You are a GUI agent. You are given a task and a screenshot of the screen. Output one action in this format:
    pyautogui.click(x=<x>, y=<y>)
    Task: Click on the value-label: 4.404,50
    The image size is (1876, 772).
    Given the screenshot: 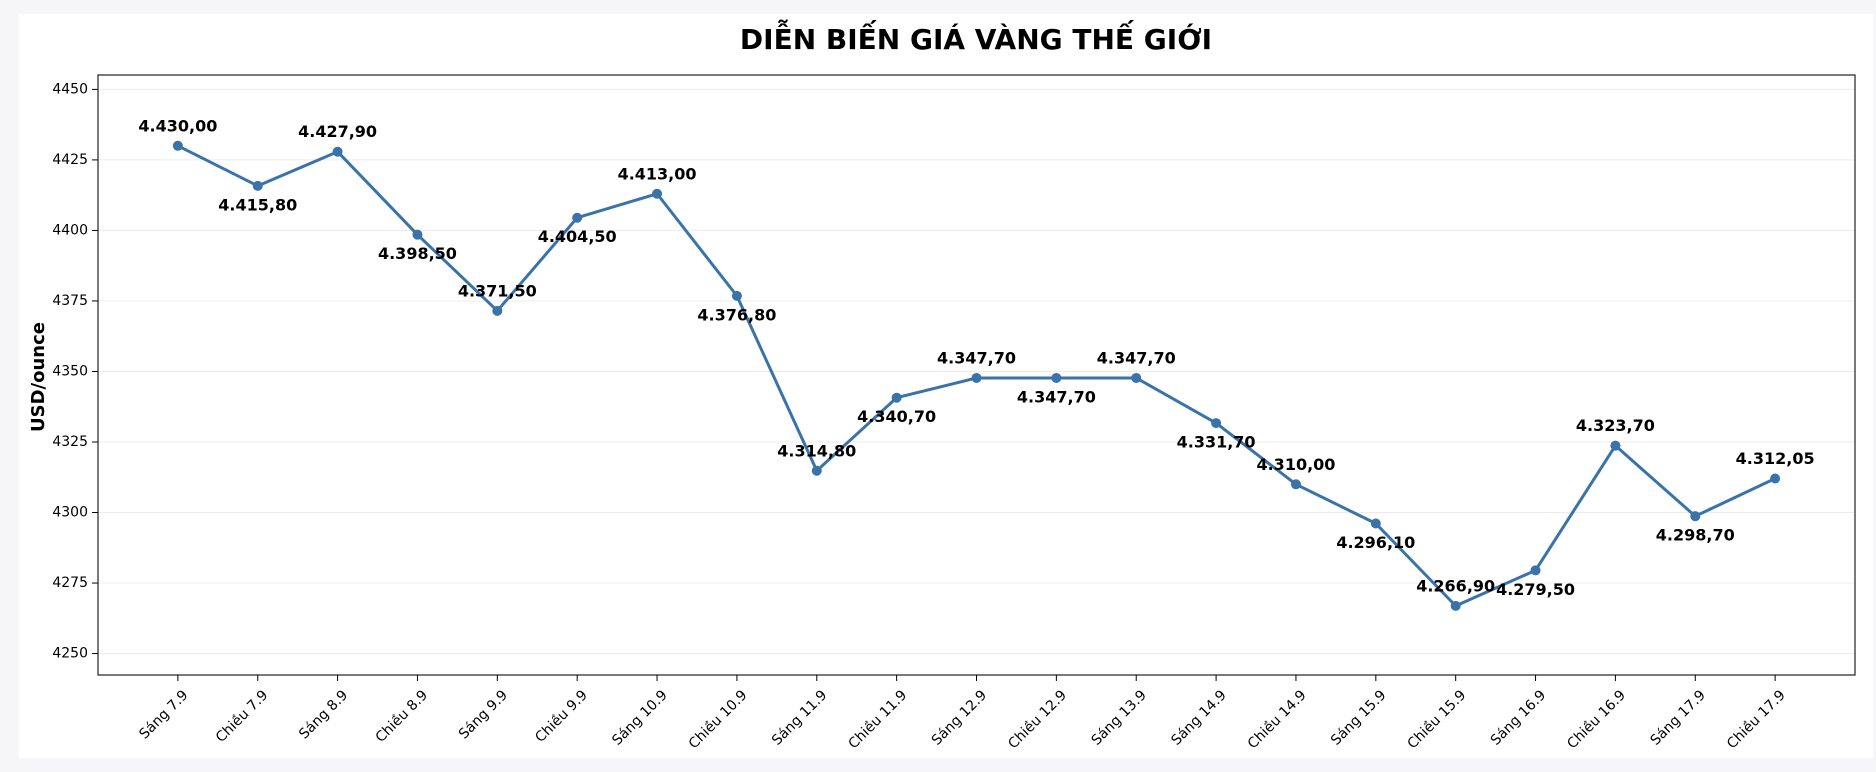 What is the action you would take?
    pyautogui.click(x=577, y=236)
    